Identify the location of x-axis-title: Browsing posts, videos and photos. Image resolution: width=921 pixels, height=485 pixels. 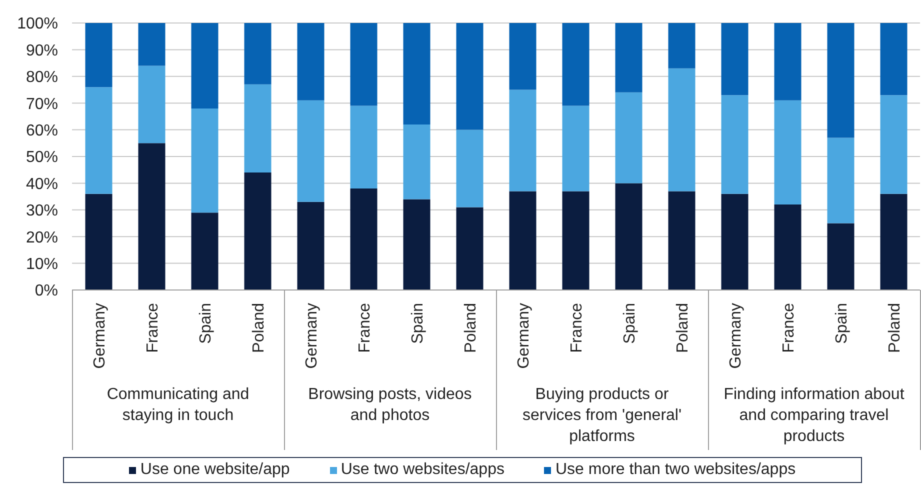
(390, 405).